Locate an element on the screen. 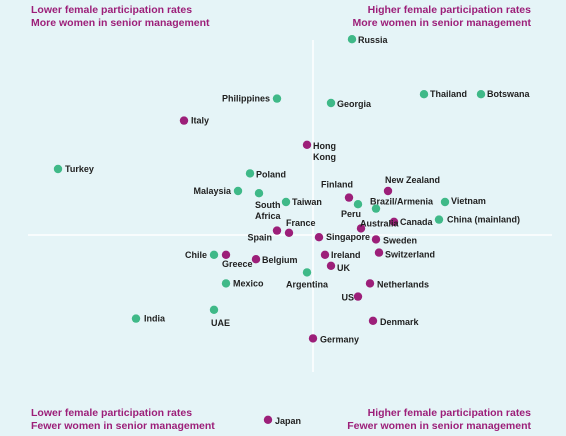 The height and width of the screenshot is (436, 566). point-label-germany: Germany is located at coordinates (339, 339).